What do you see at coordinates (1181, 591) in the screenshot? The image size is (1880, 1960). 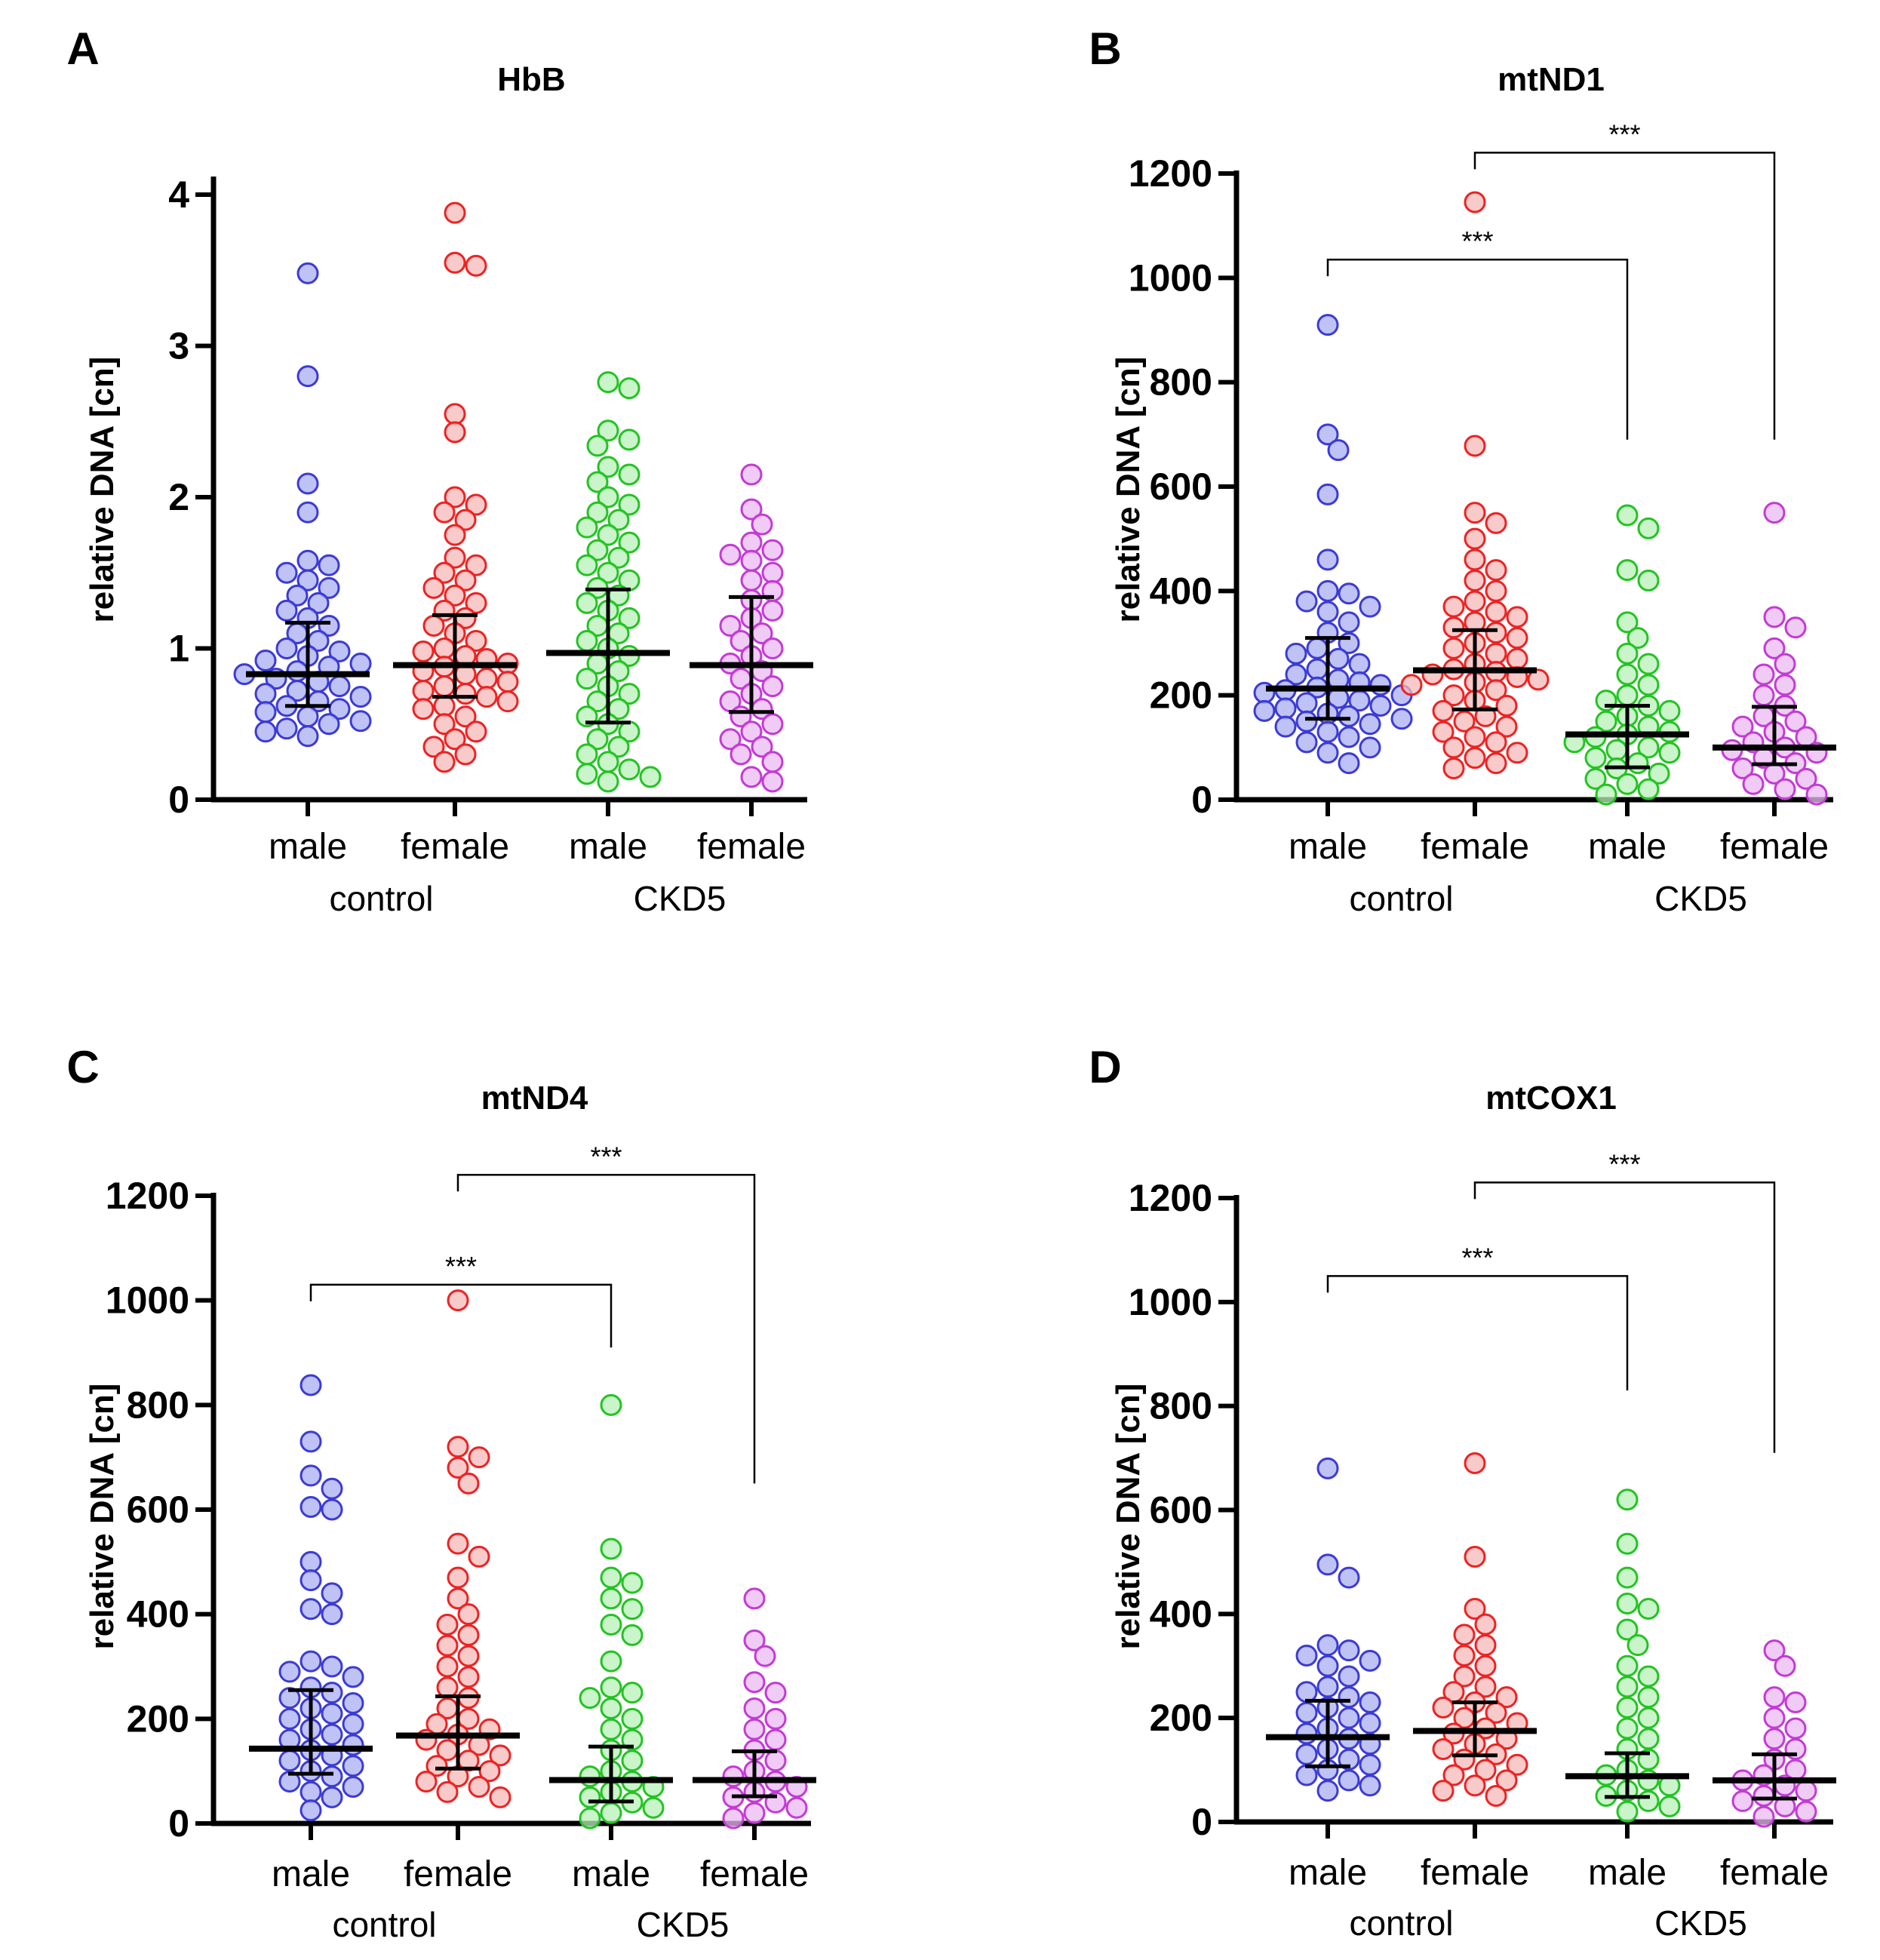 I see `y-tick-label: 400` at bounding box center [1181, 591].